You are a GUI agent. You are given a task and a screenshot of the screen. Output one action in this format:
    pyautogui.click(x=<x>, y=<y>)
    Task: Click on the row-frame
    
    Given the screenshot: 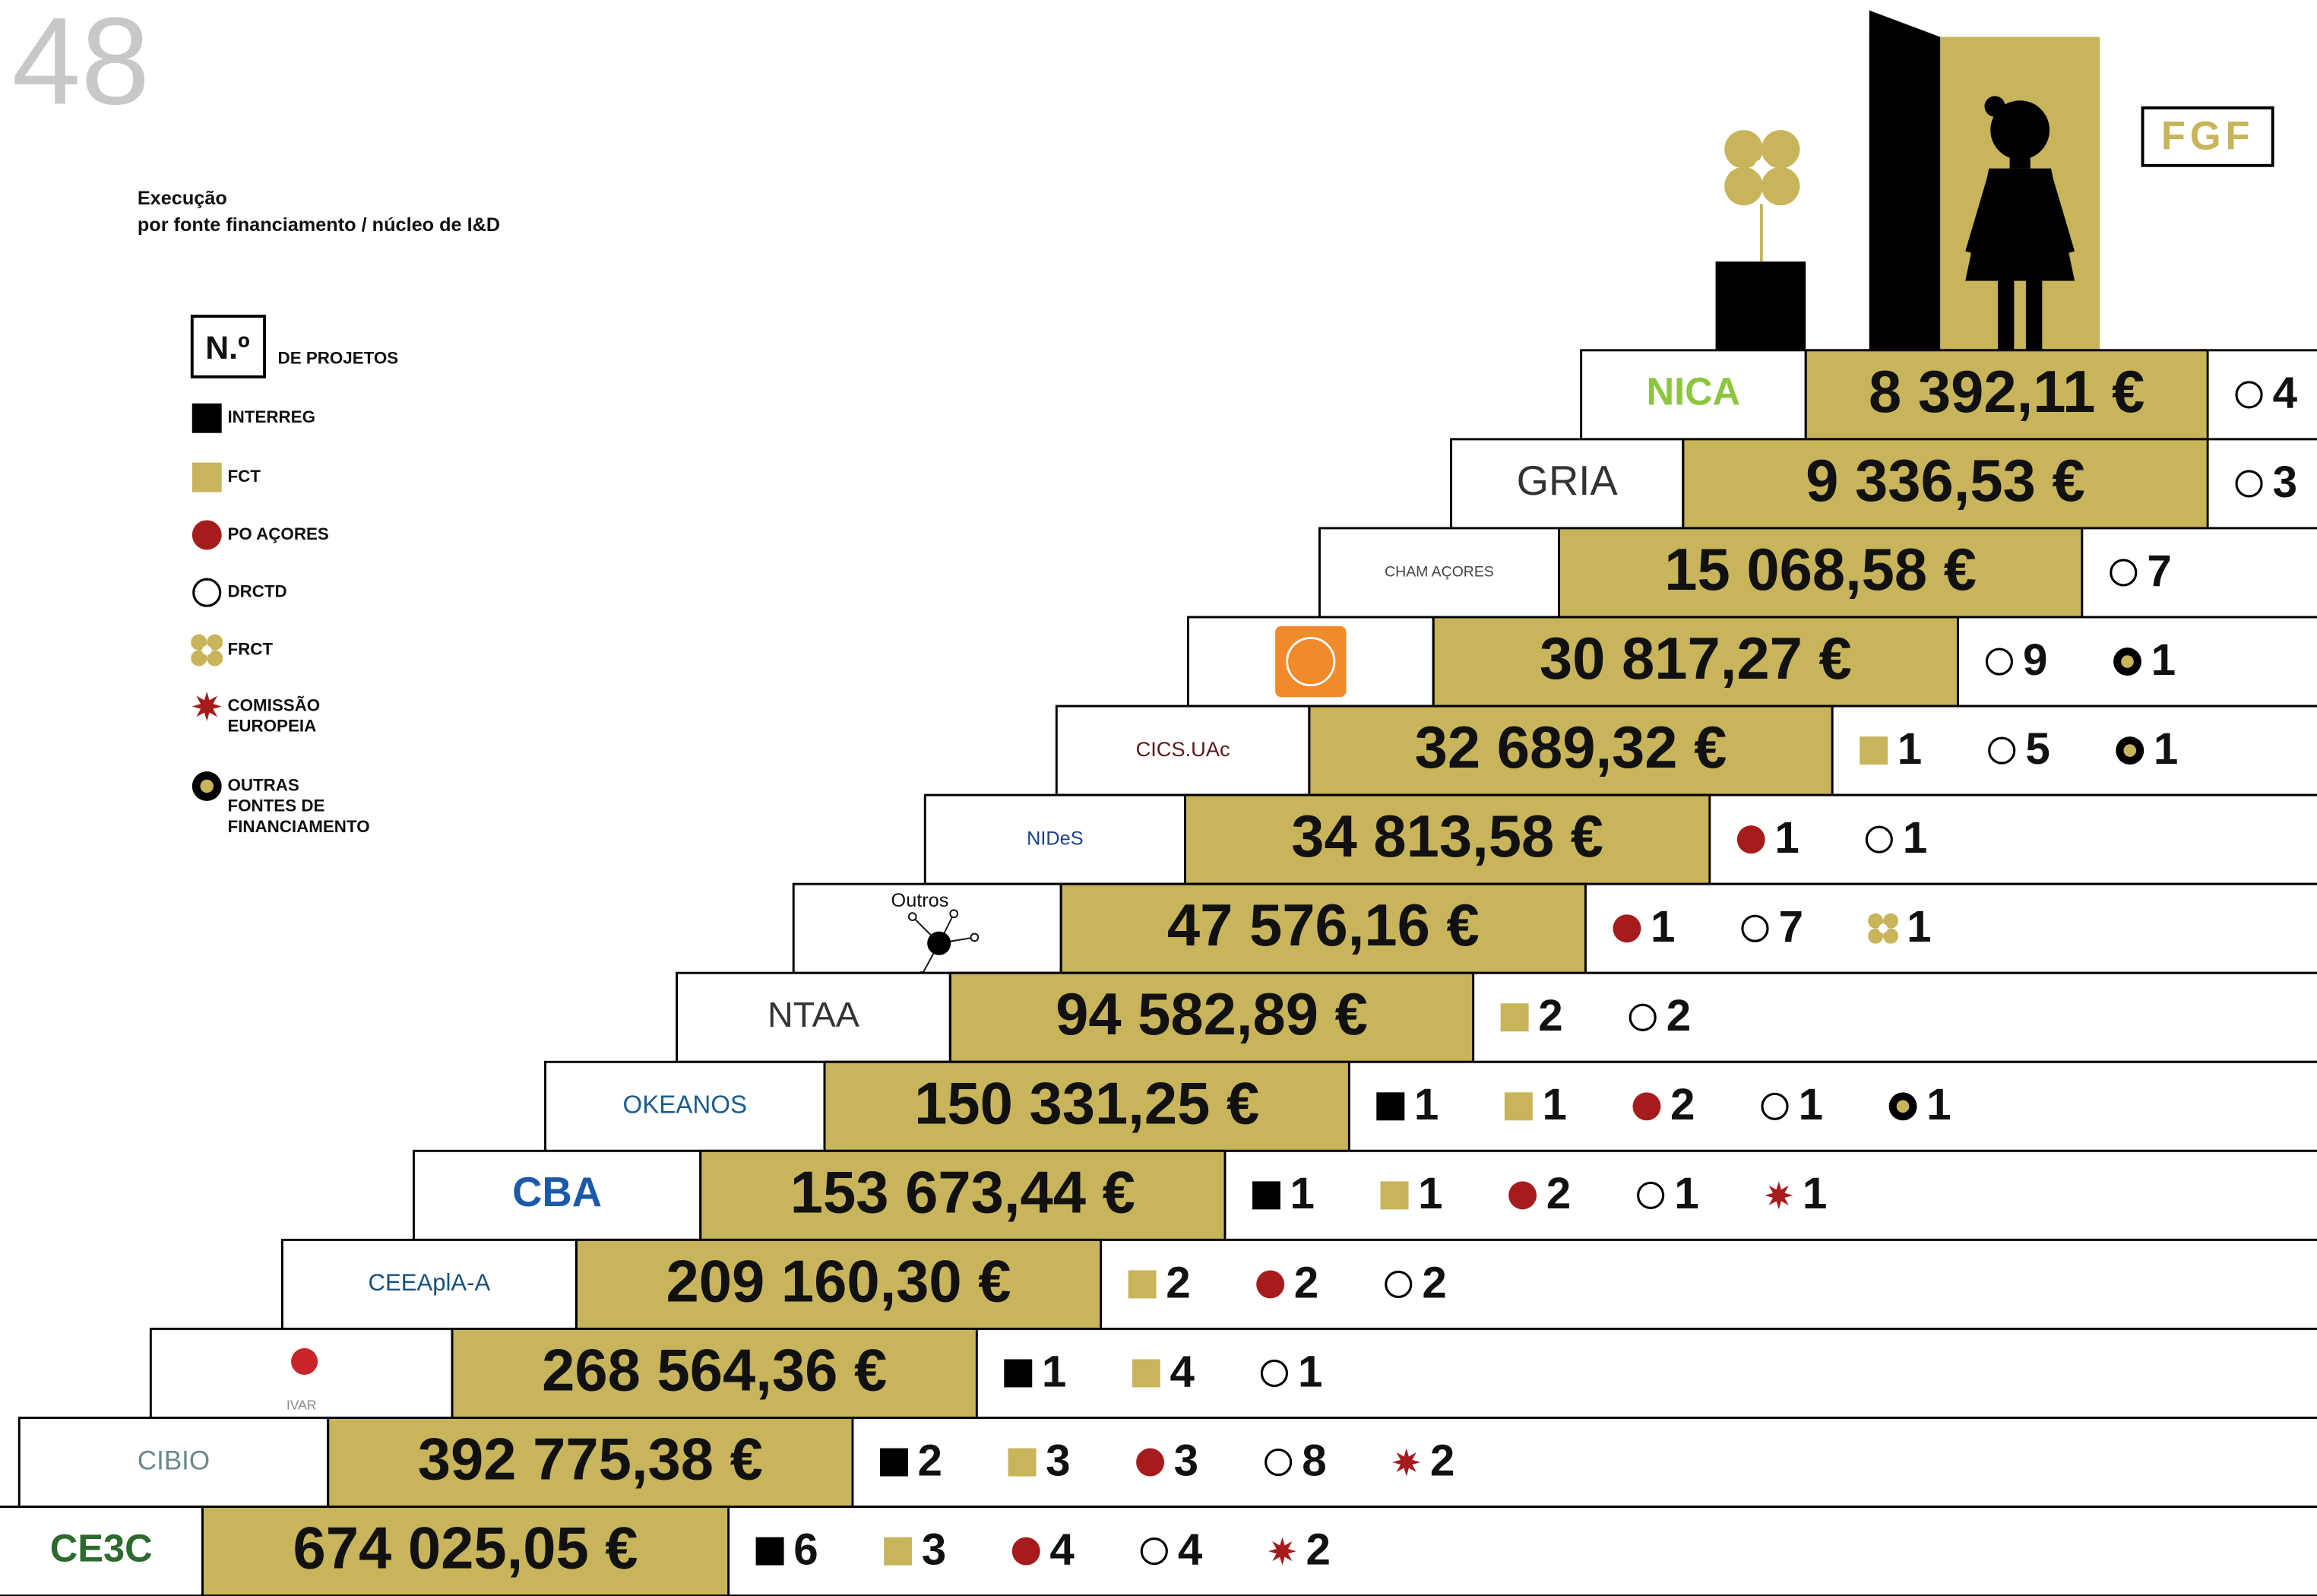 What is the action you would take?
    pyautogui.click(x=1365, y=1195)
    